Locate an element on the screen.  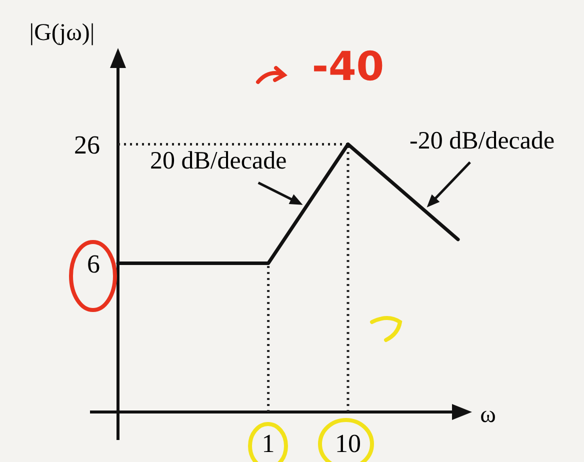
x-tick-label: 10 is located at coordinates (348, 443).